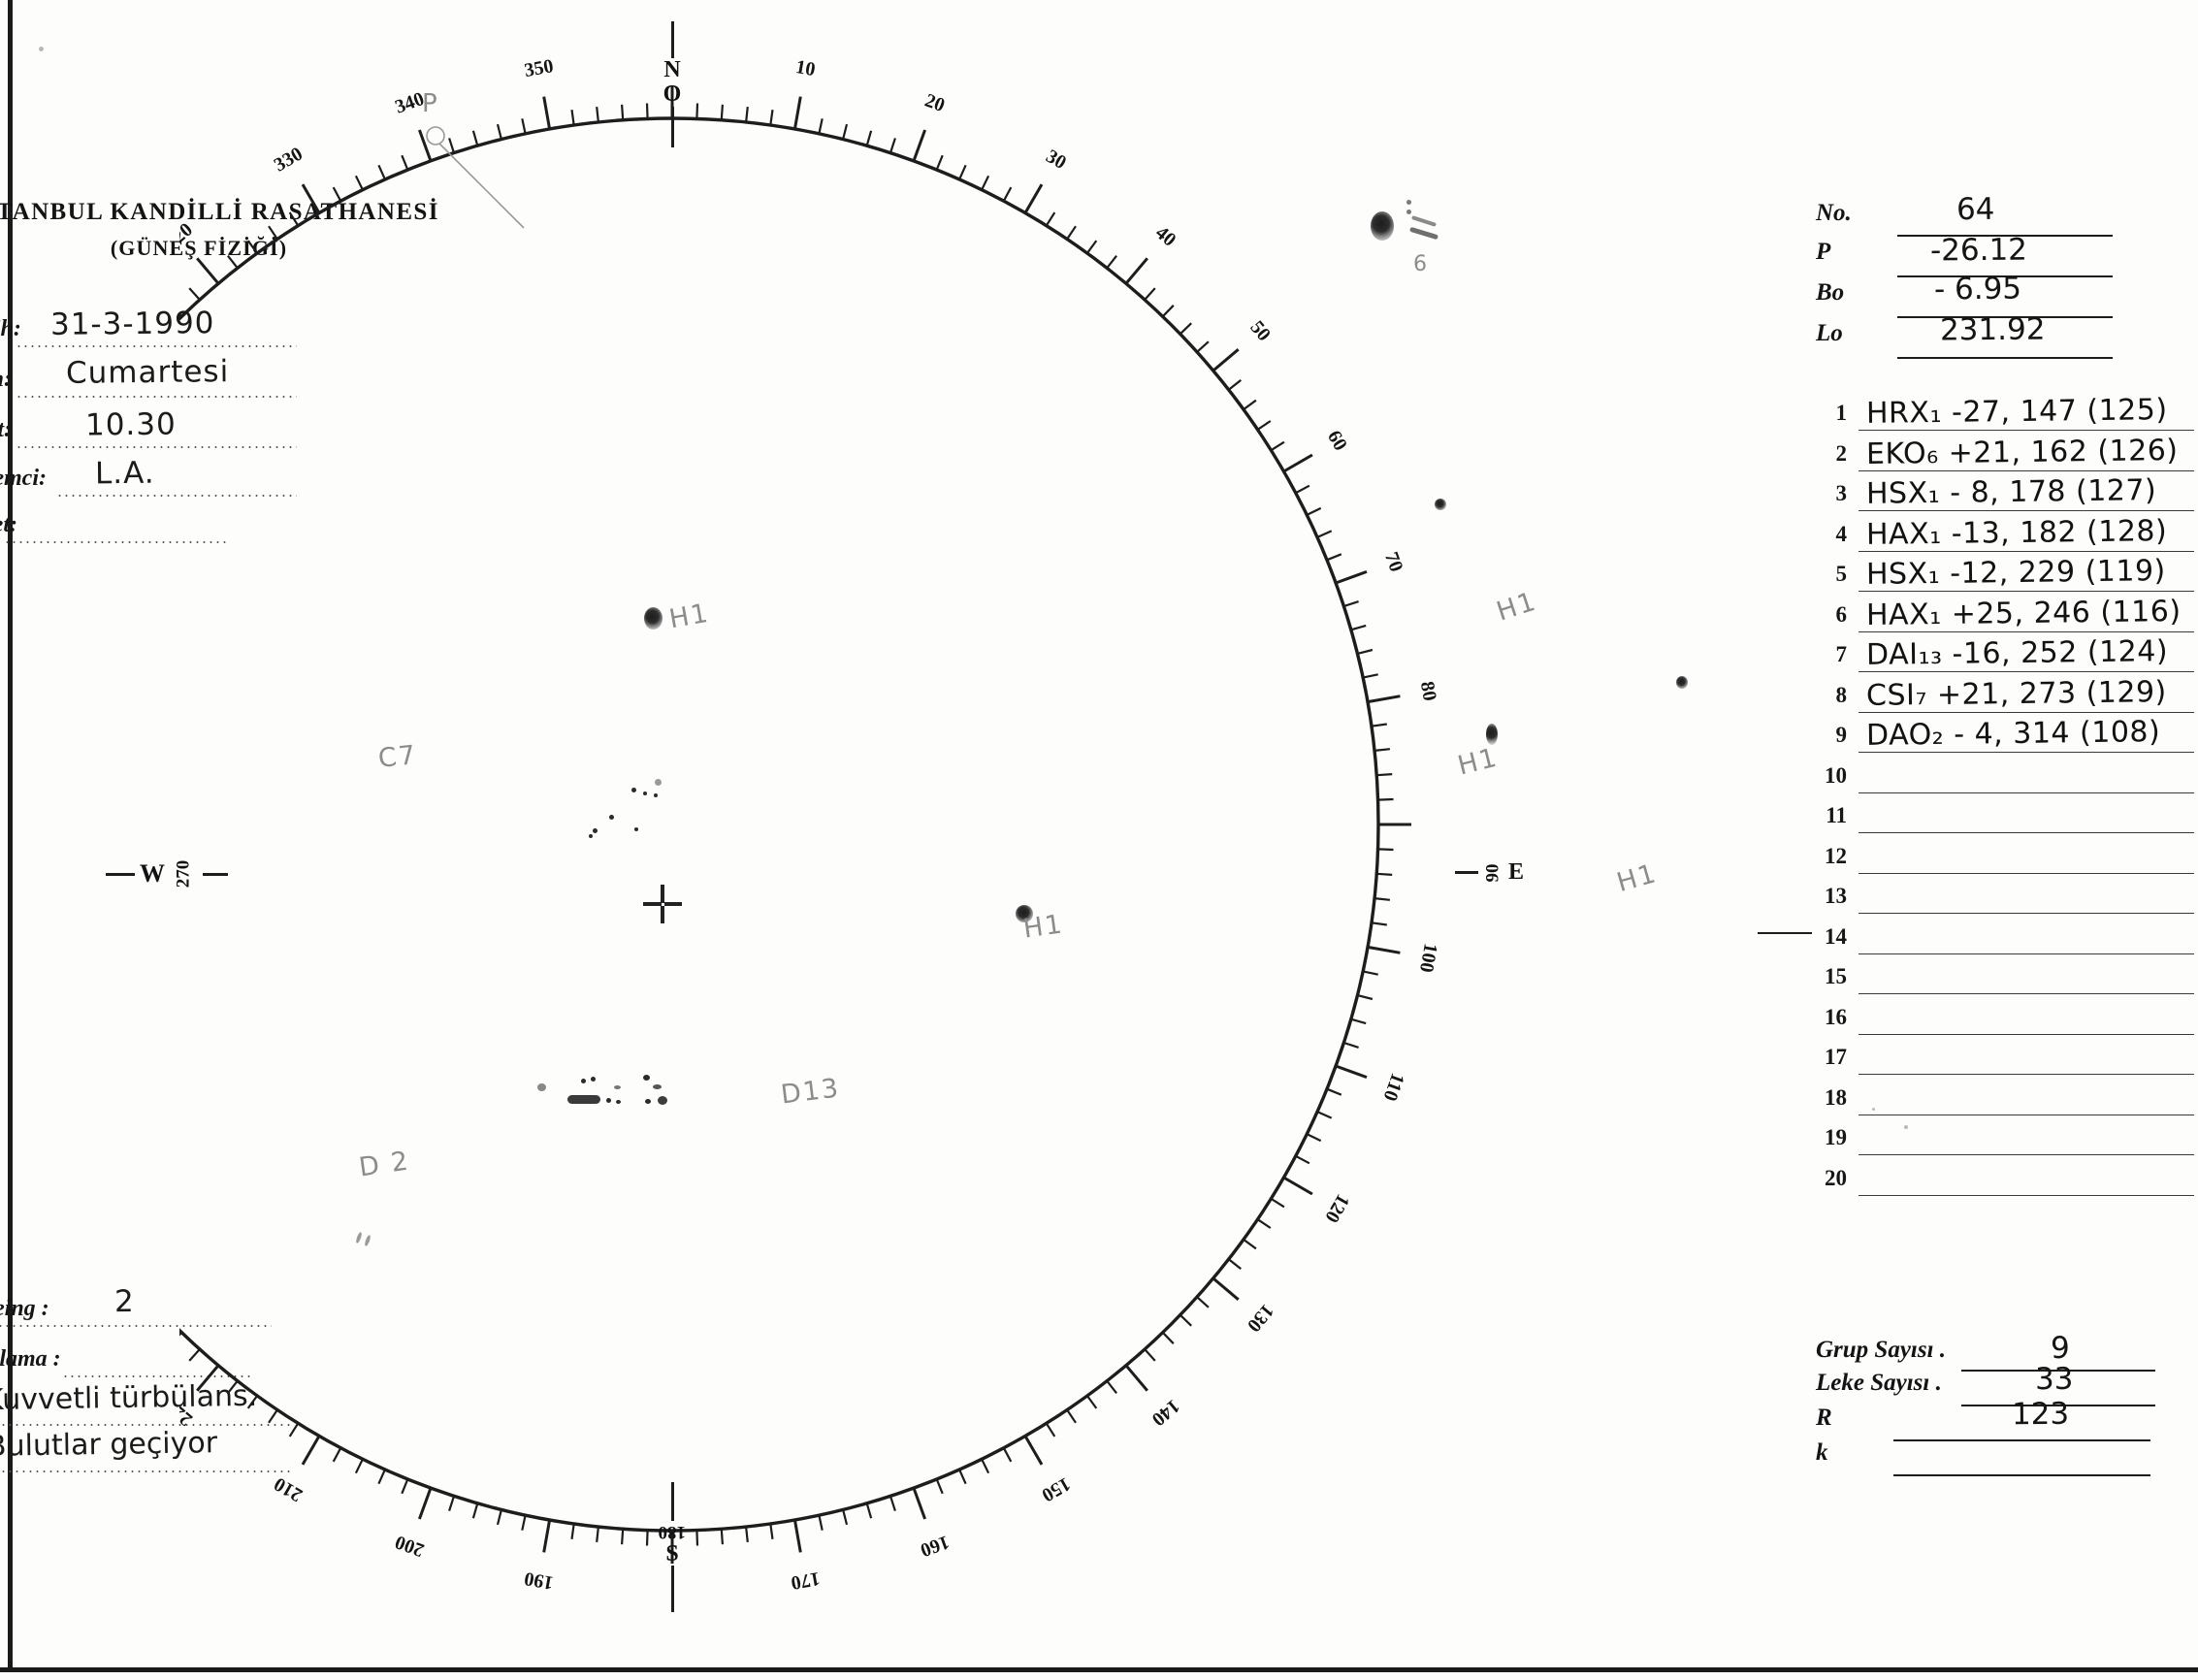  I want to click on field-value-gozlemci: L.A., so click(124, 473).